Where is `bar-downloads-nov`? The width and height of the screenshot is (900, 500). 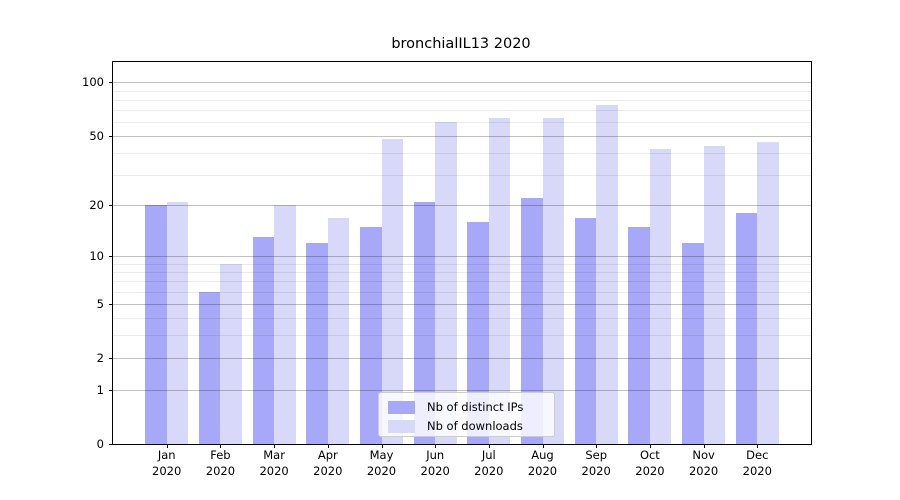 bar-downloads-nov is located at coordinates (714, 294).